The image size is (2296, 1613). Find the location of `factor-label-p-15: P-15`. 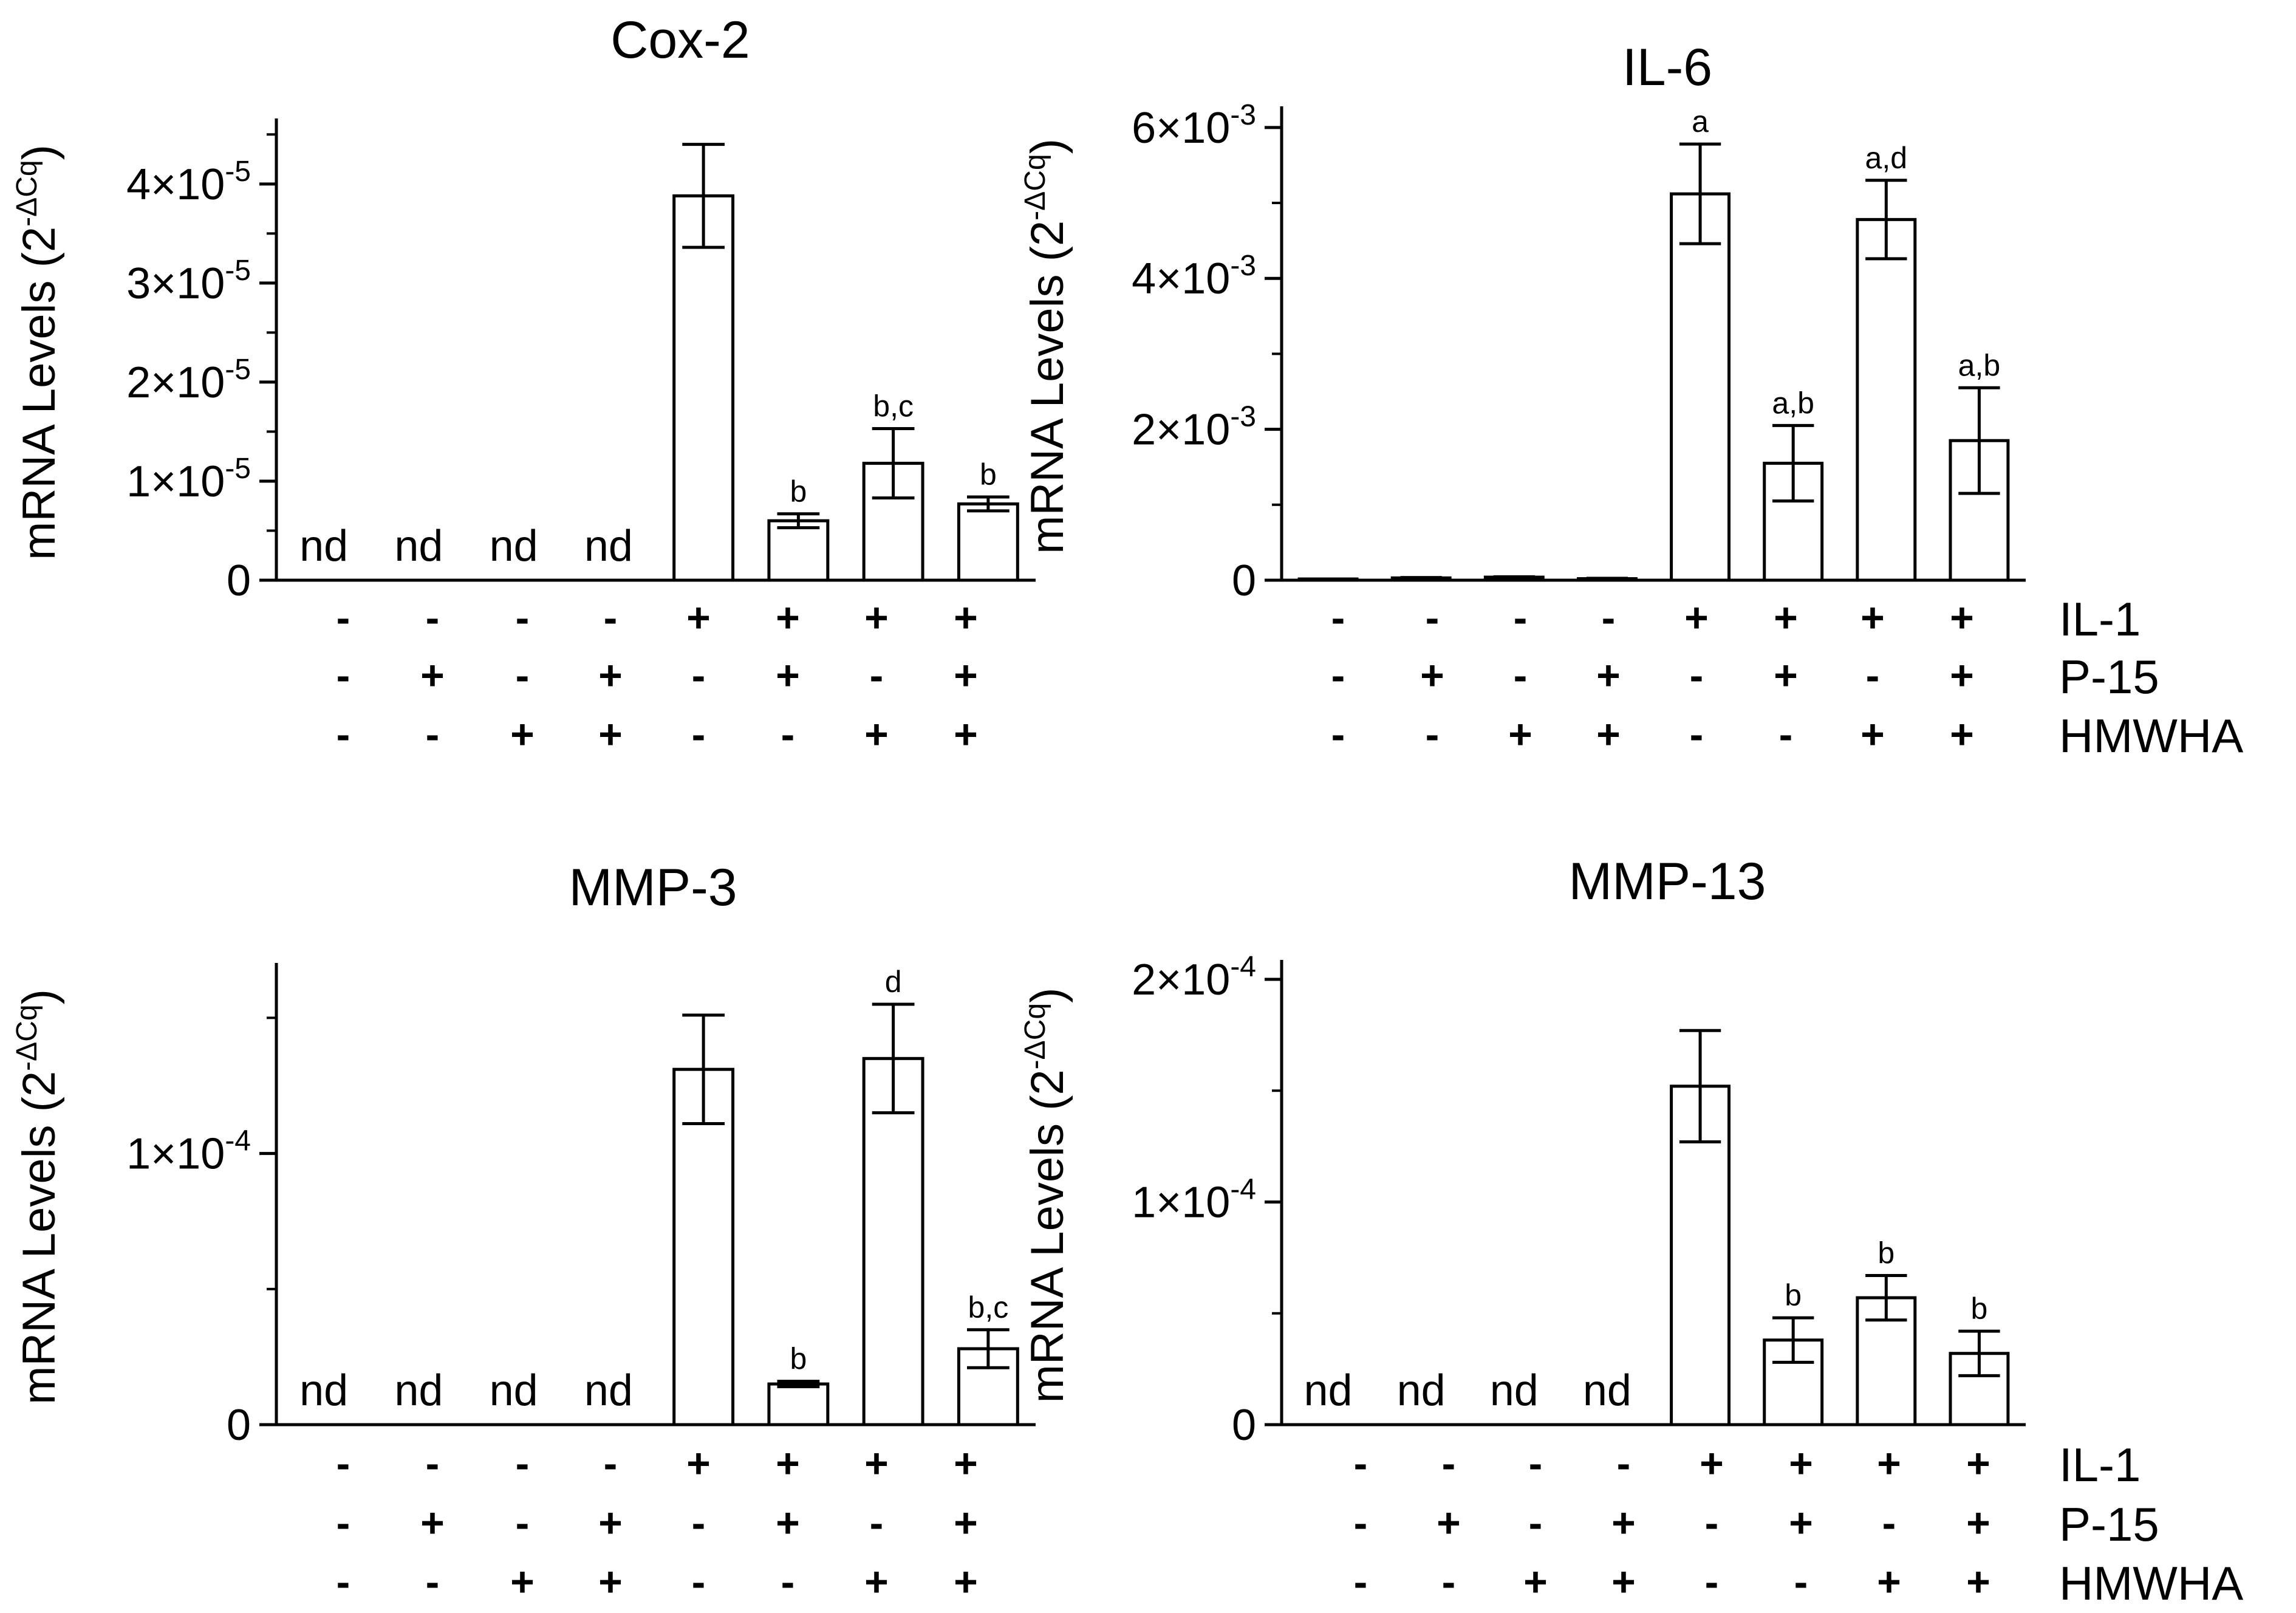

factor-label-p-15: P-15 is located at coordinates (2109, 677).